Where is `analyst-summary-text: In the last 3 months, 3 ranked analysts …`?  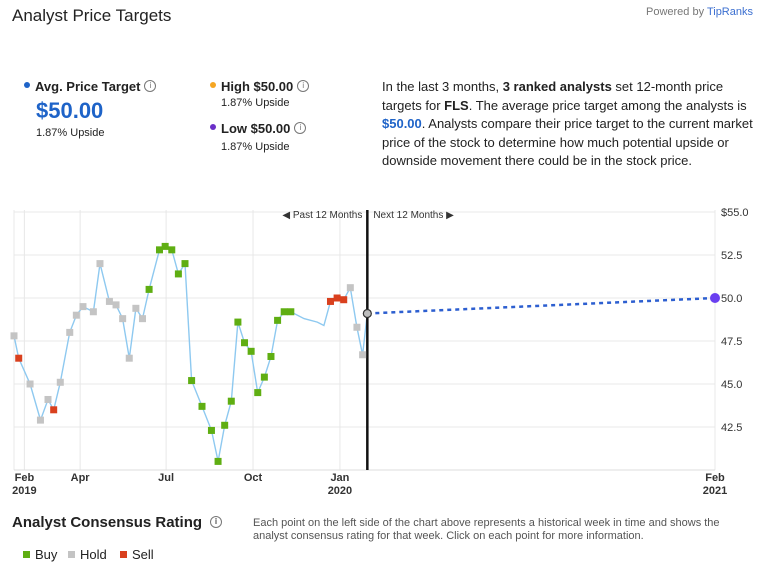
analyst-summary-text: In the last 3 months, 3 ranked analysts … is located at coordinates (569, 124).